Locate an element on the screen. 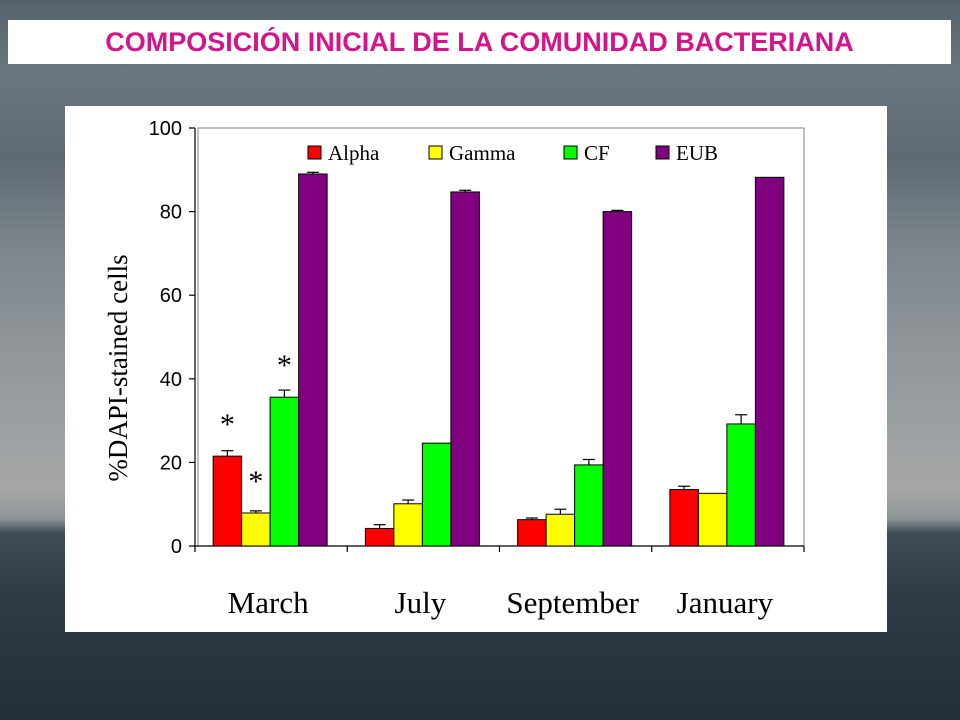 The image size is (960, 720). x-category-label: March is located at coordinates (268, 602).